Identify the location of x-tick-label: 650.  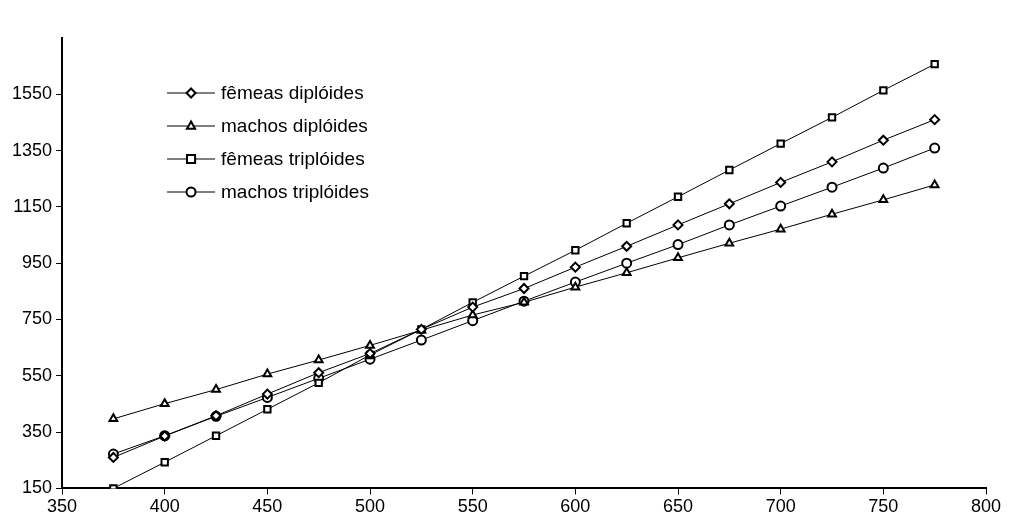
(678, 506).